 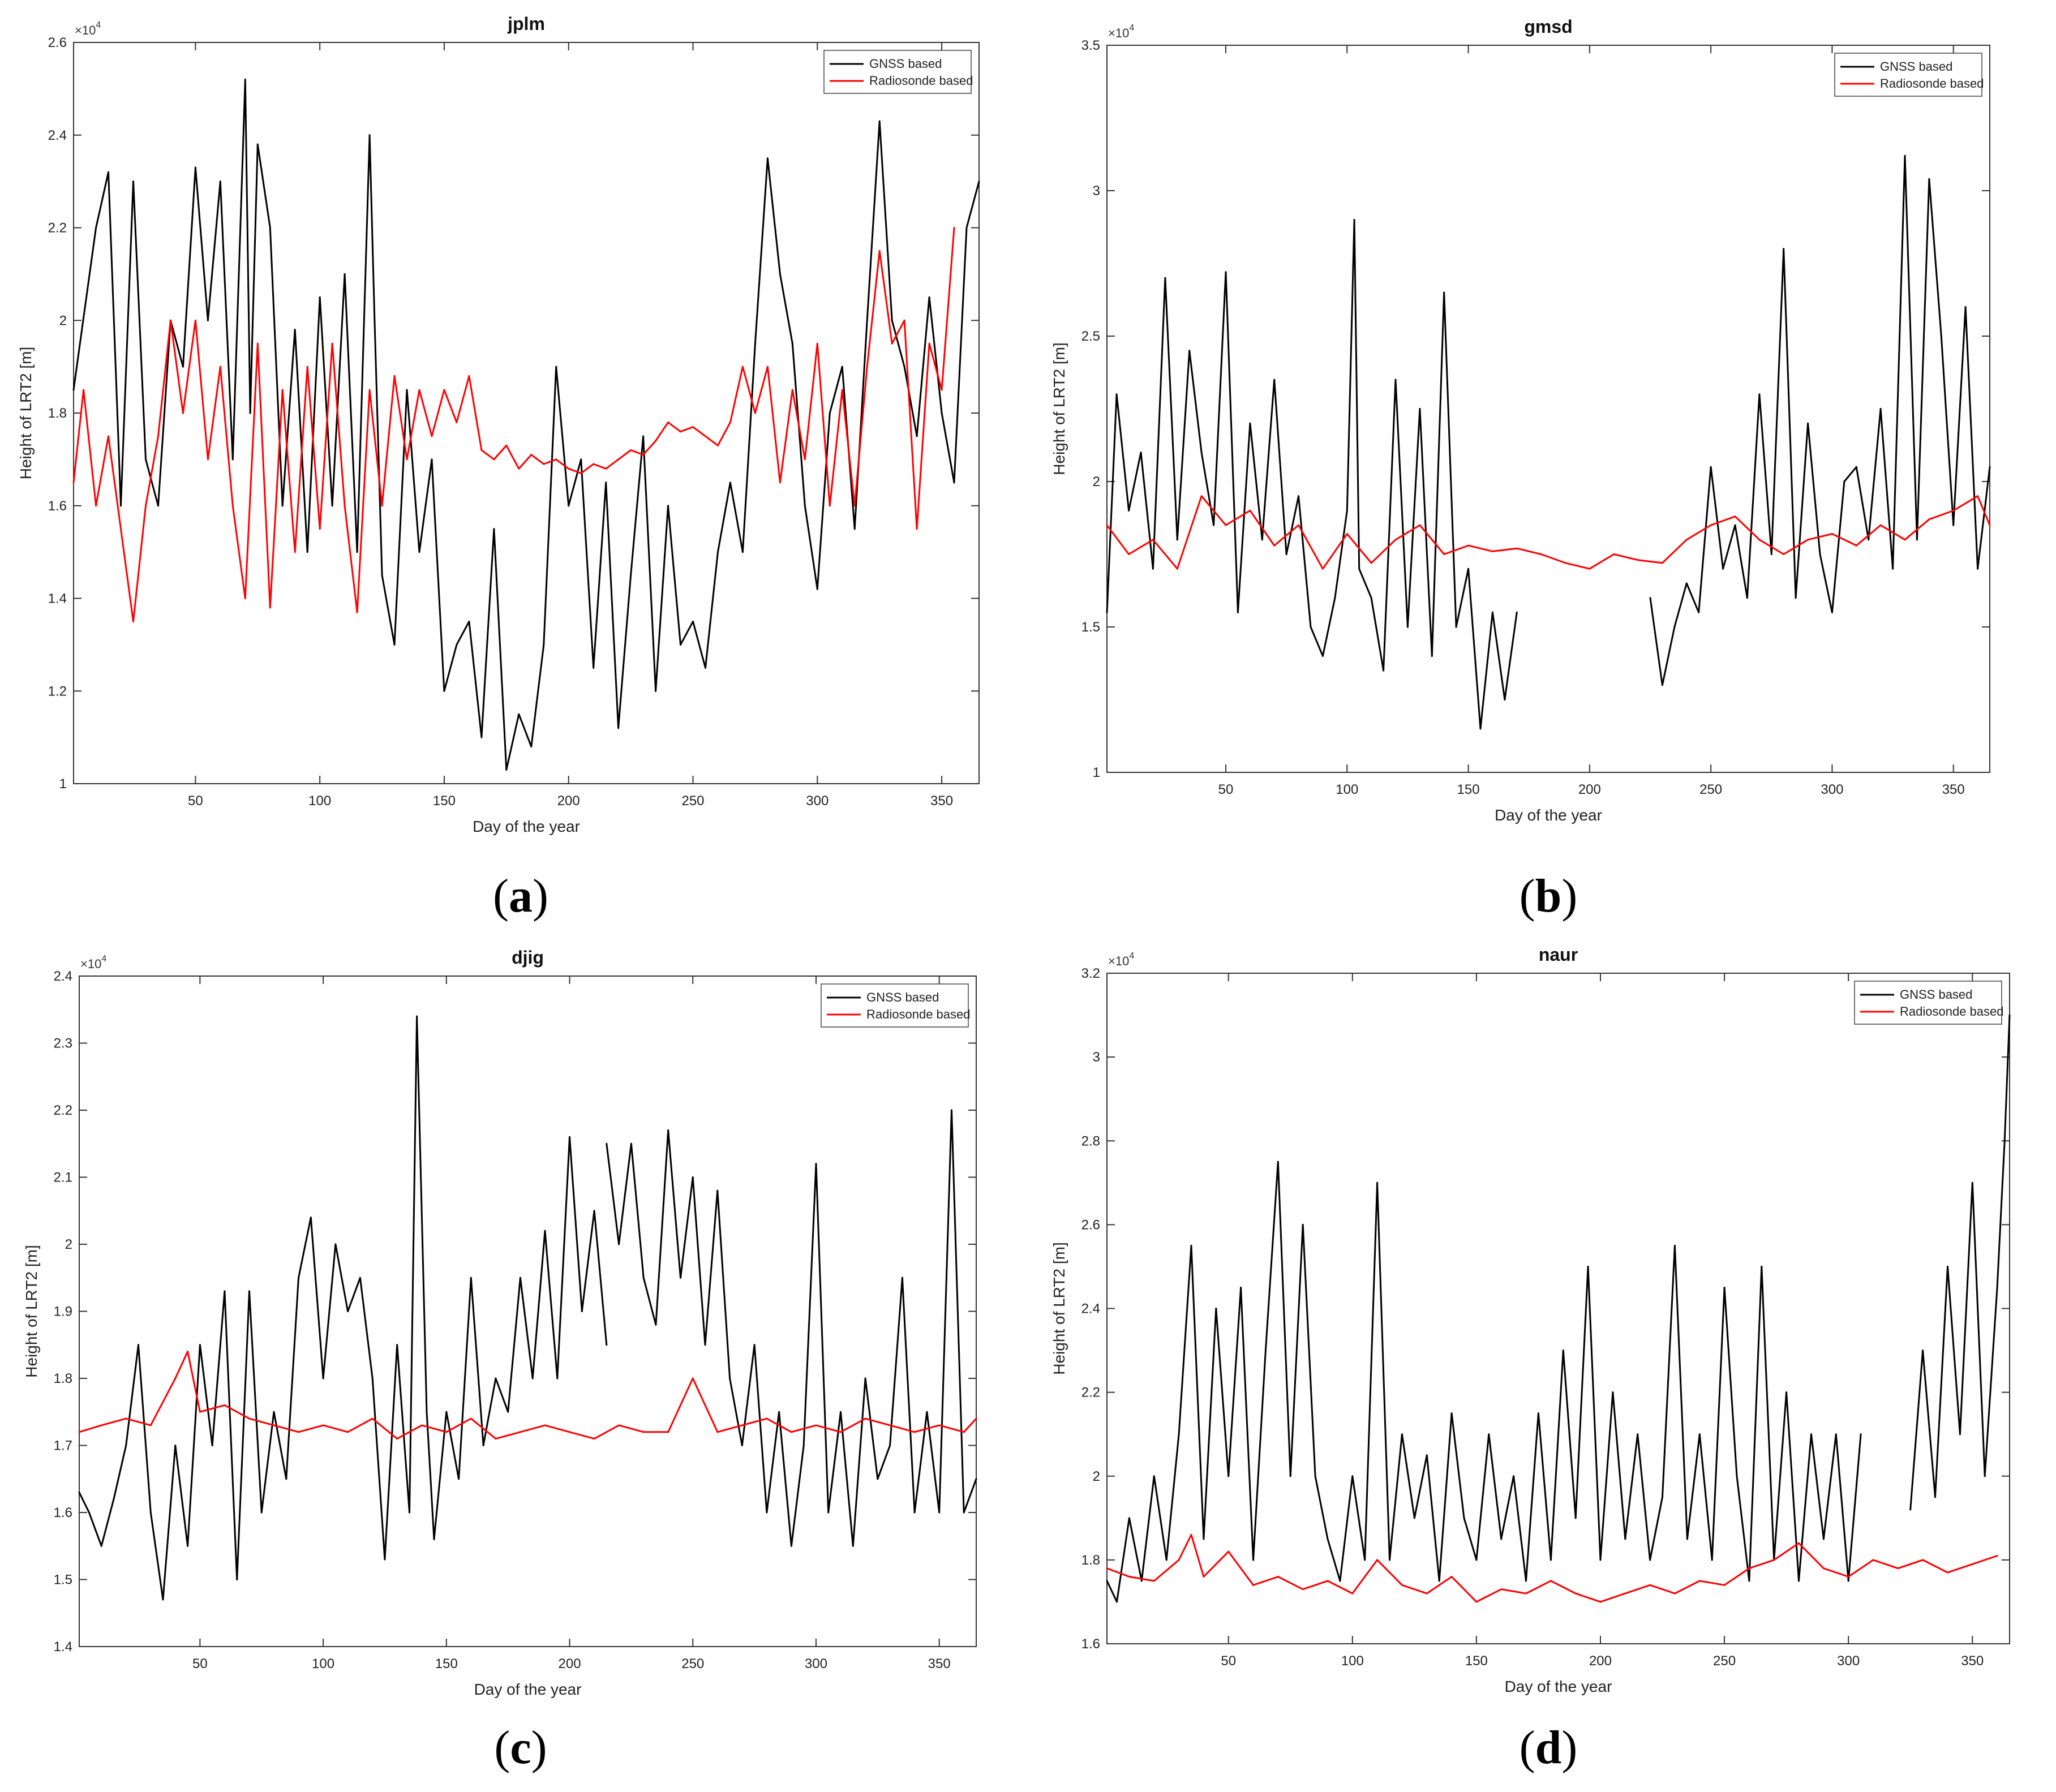 I want to click on y-tick-label: 1.6, so click(x=63, y=1512).